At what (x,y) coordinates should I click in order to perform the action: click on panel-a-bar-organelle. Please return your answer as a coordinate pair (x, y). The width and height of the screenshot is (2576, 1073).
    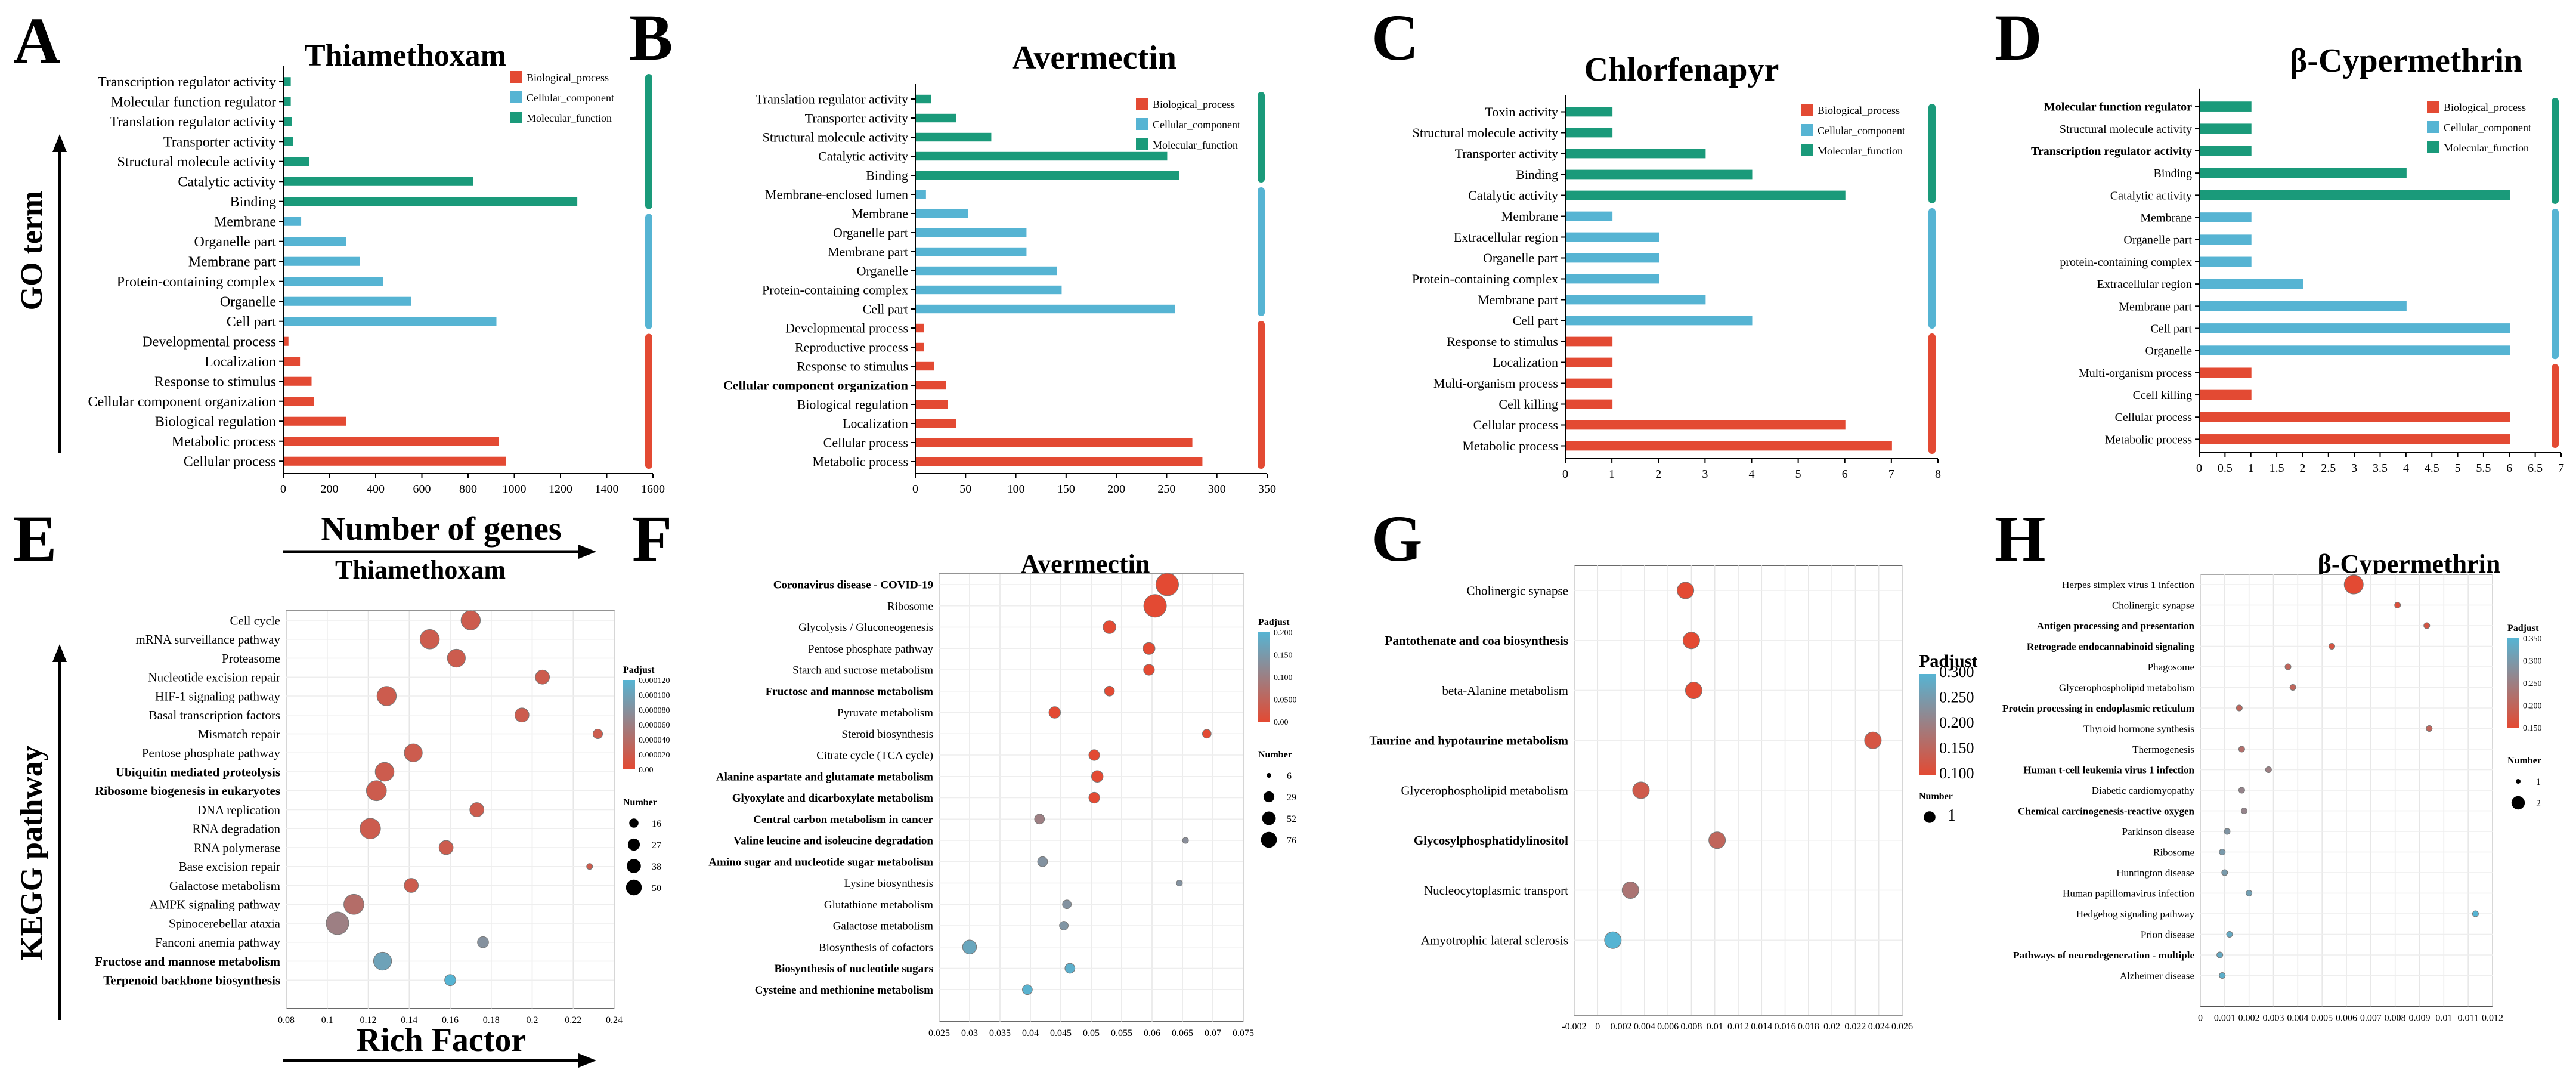
    Looking at the image, I should click on (347, 301).